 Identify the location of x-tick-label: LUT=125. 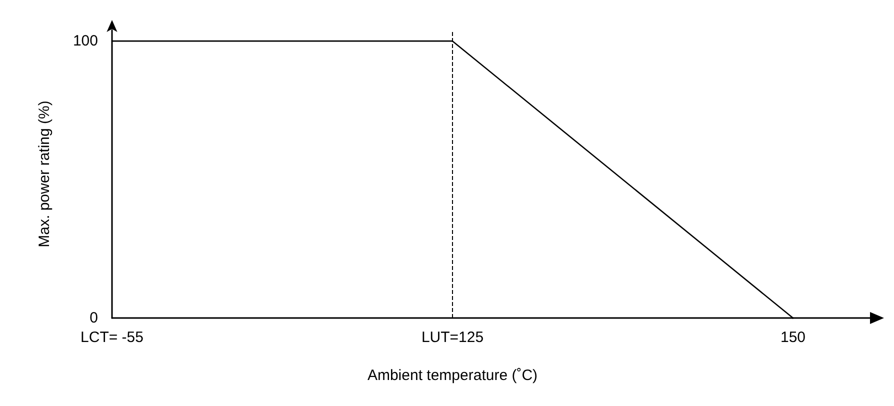
(452, 337).